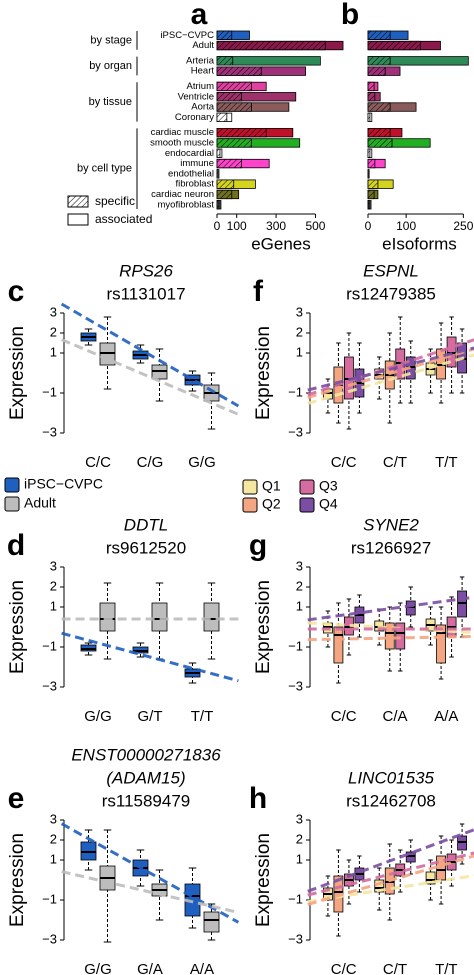 This screenshot has height=975, width=474. Describe the element at coordinates (146, 754) in the screenshot. I see `panel-title: ENST00000271836` at that location.